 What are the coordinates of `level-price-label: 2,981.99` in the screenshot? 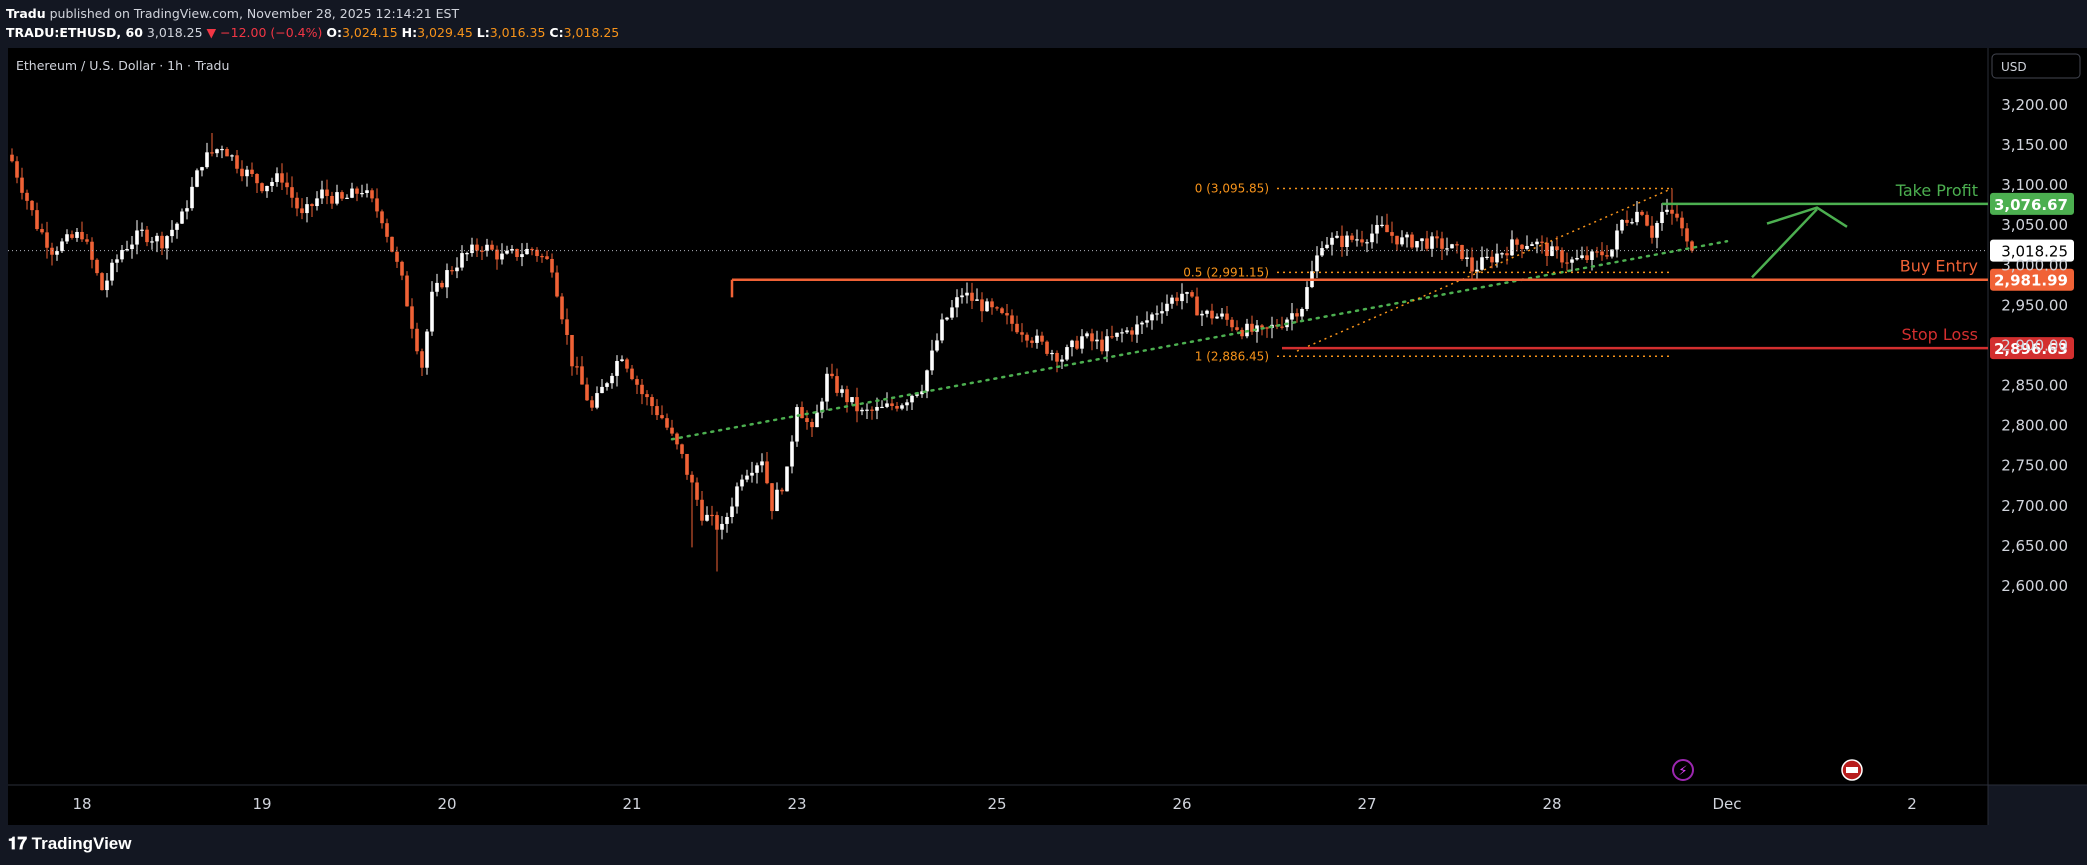 It's located at (2031, 281).